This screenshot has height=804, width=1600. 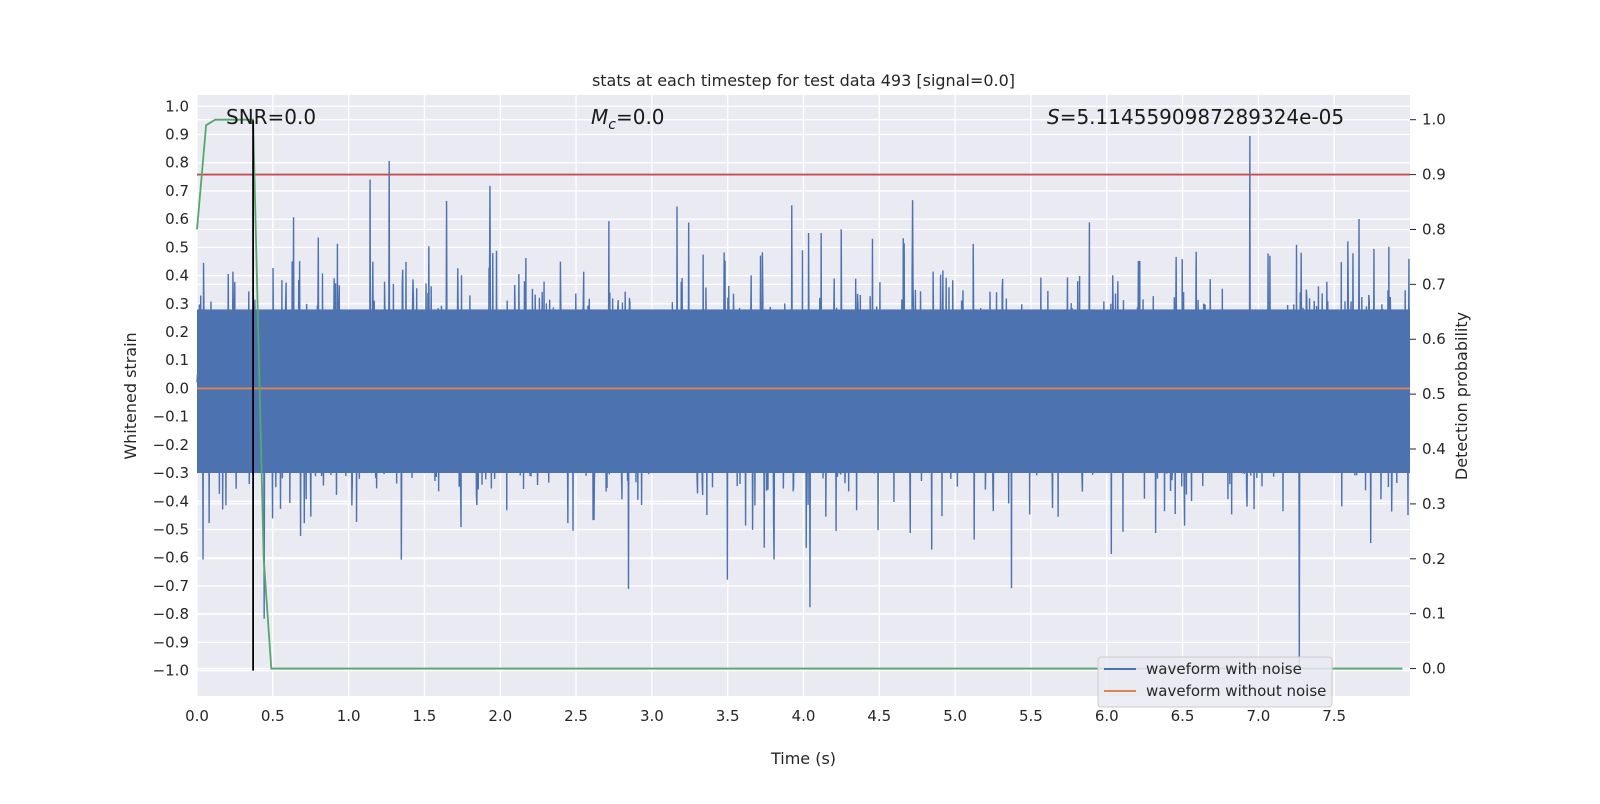 What do you see at coordinates (1434, 504) in the screenshot?
I see `right-y-tick-label: 0.3` at bounding box center [1434, 504].